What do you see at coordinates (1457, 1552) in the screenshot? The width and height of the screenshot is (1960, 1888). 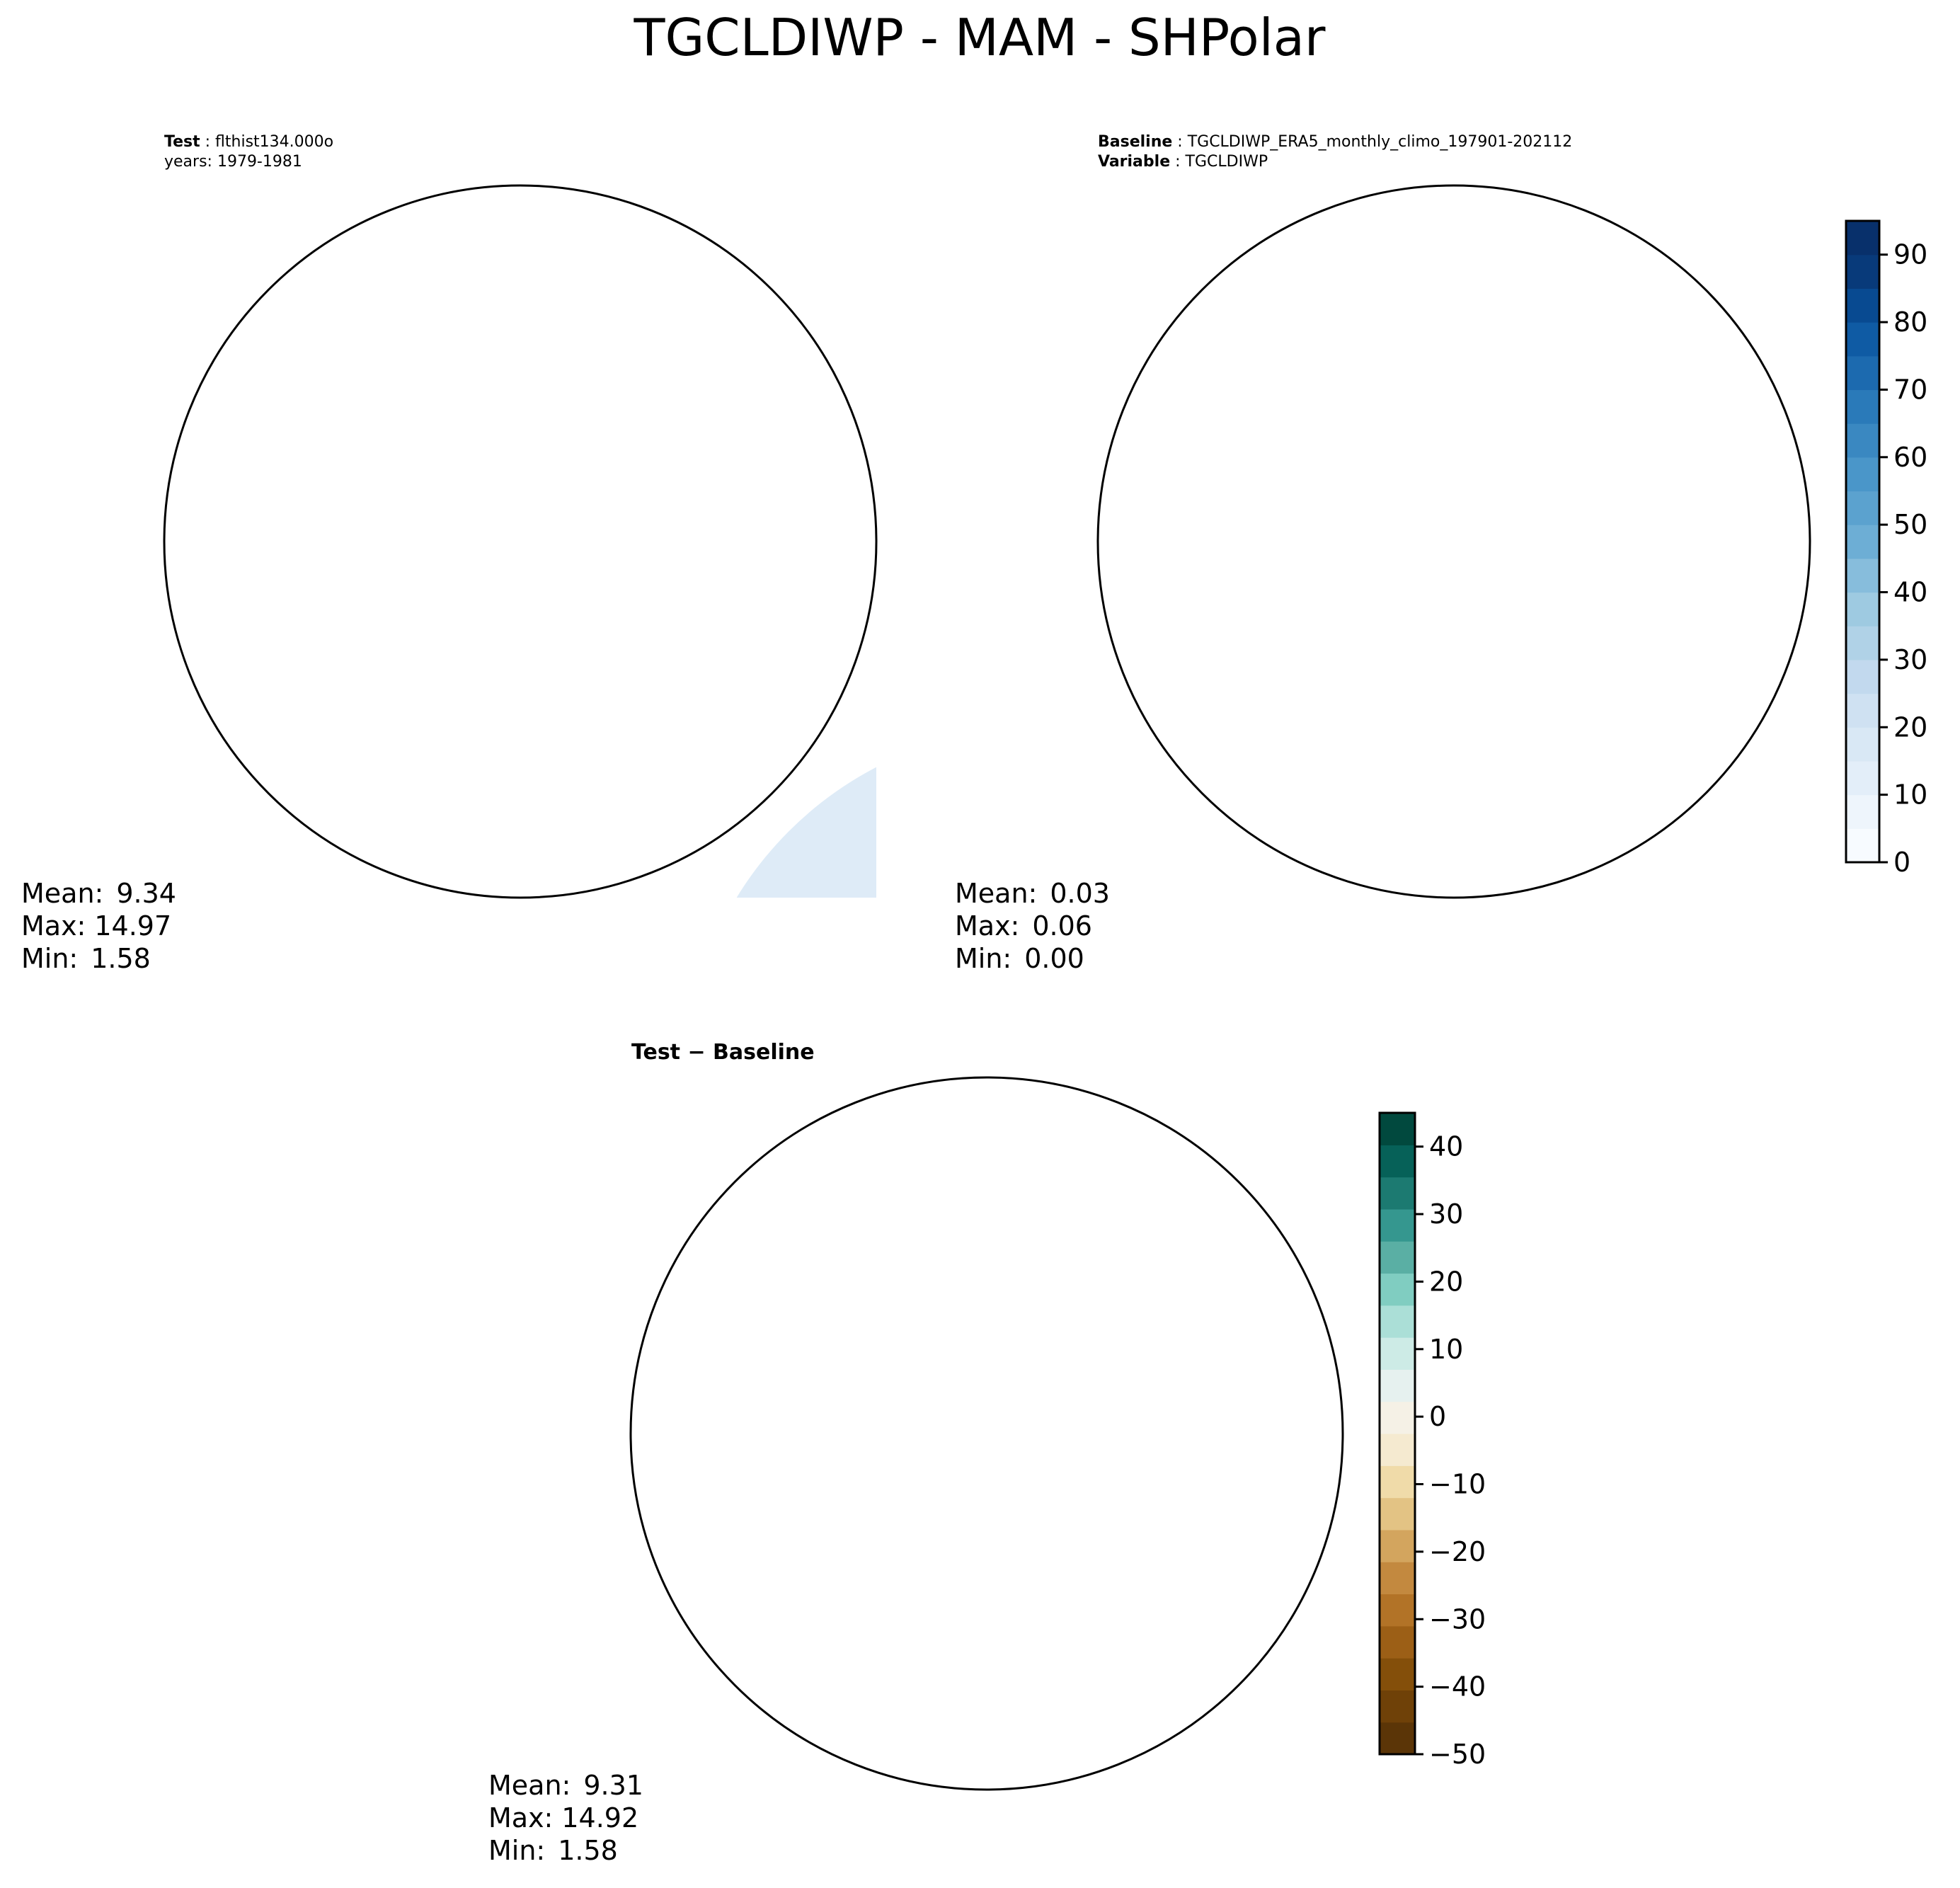 I see `difference-colorbar-tick-label: −20` at bounding box center [1457, 1552].